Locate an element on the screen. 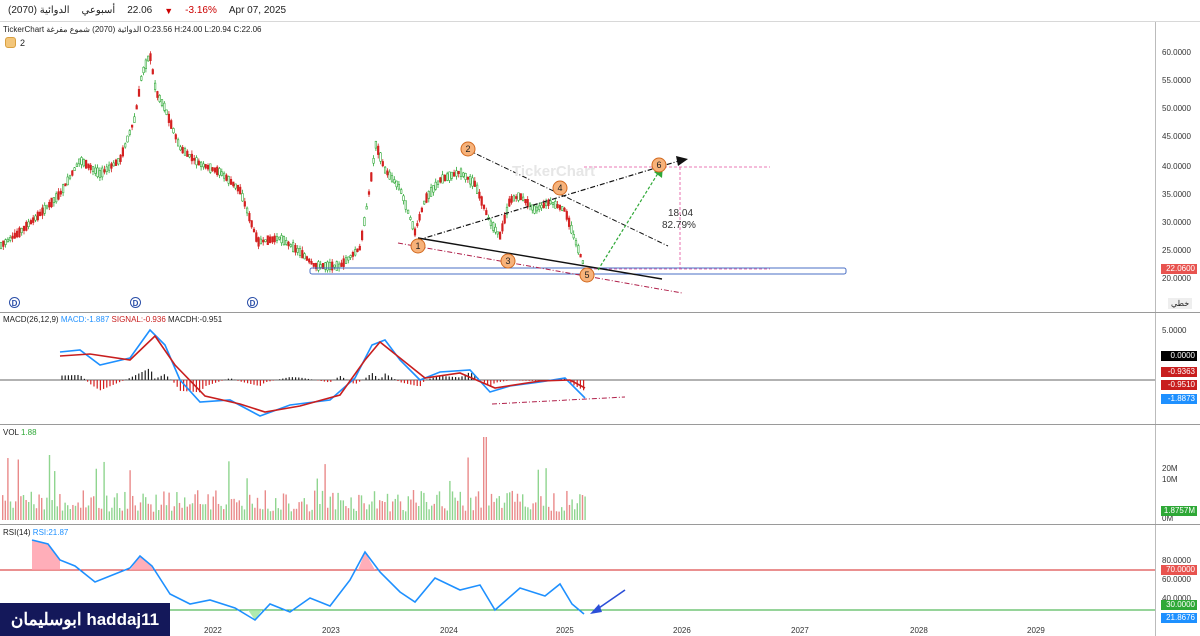  support-zone is located at coordinates (578, 271).